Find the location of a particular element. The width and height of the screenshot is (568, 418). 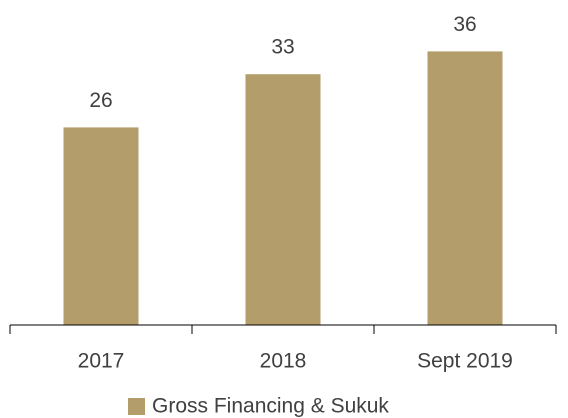

data-label: 36 is located at coordinates (464, 24).